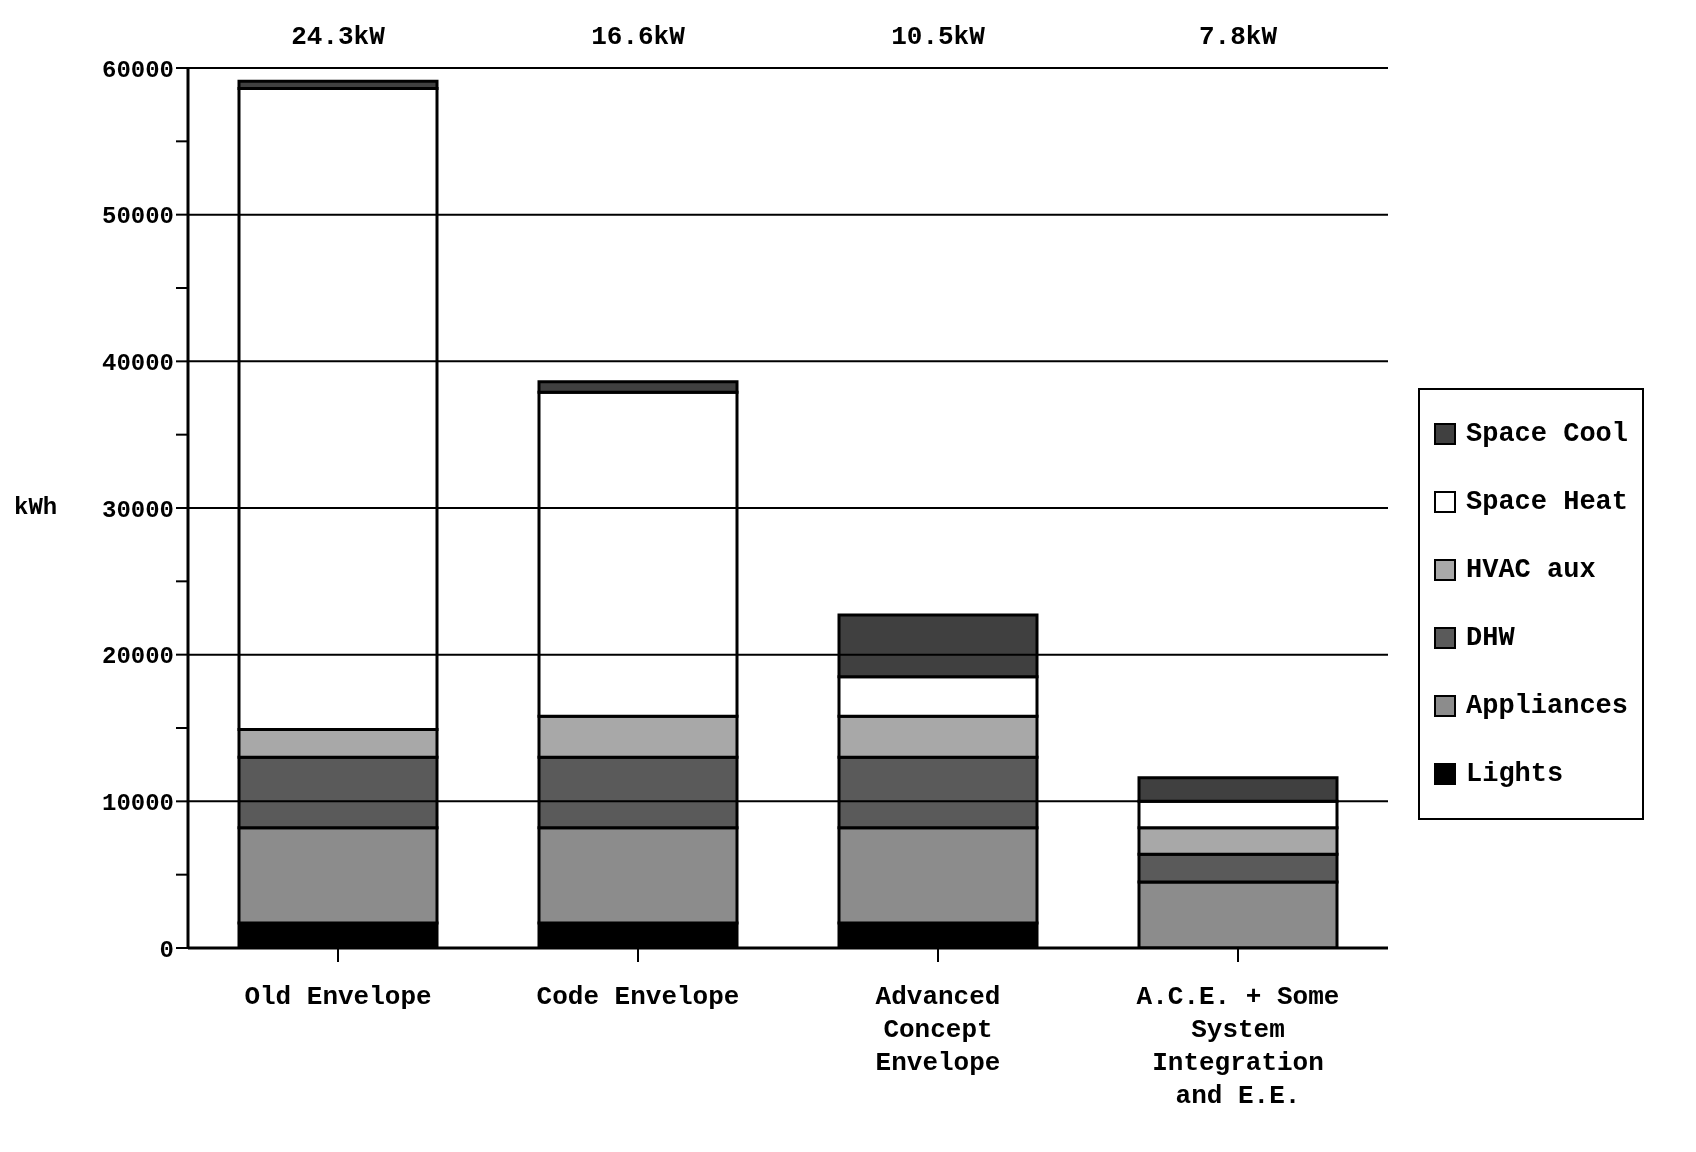  What do you see at coordinates (36, 507) in the screenshot?
I see `y-axis-title: kWh` at bounding box center [36, 507].